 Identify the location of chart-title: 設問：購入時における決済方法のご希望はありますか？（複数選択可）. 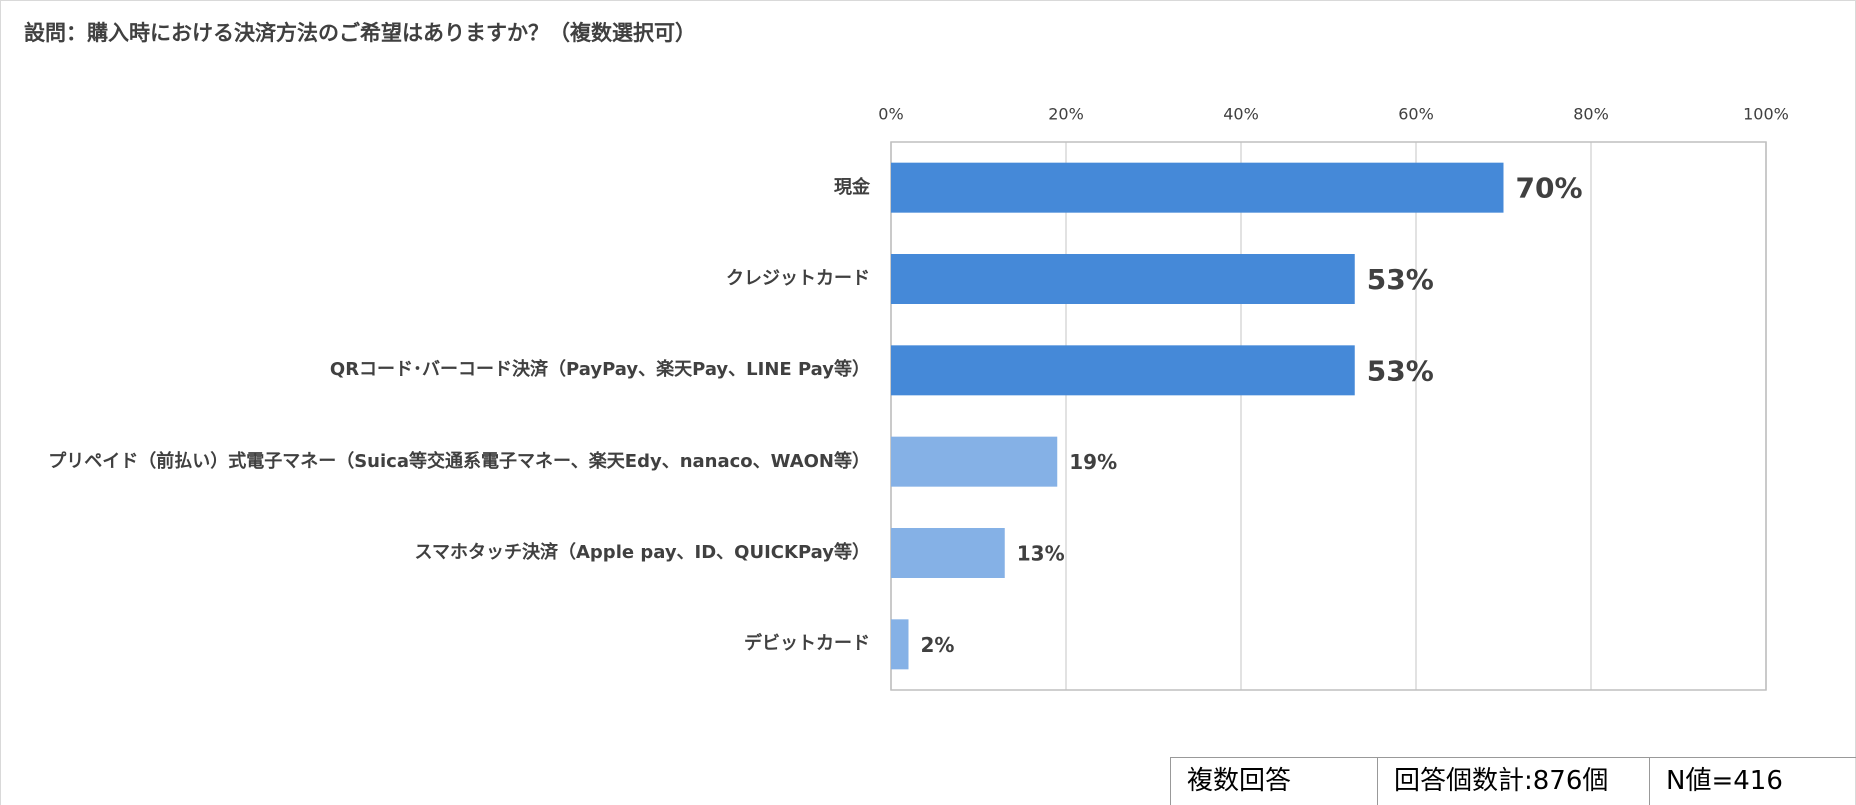
(360, 33).